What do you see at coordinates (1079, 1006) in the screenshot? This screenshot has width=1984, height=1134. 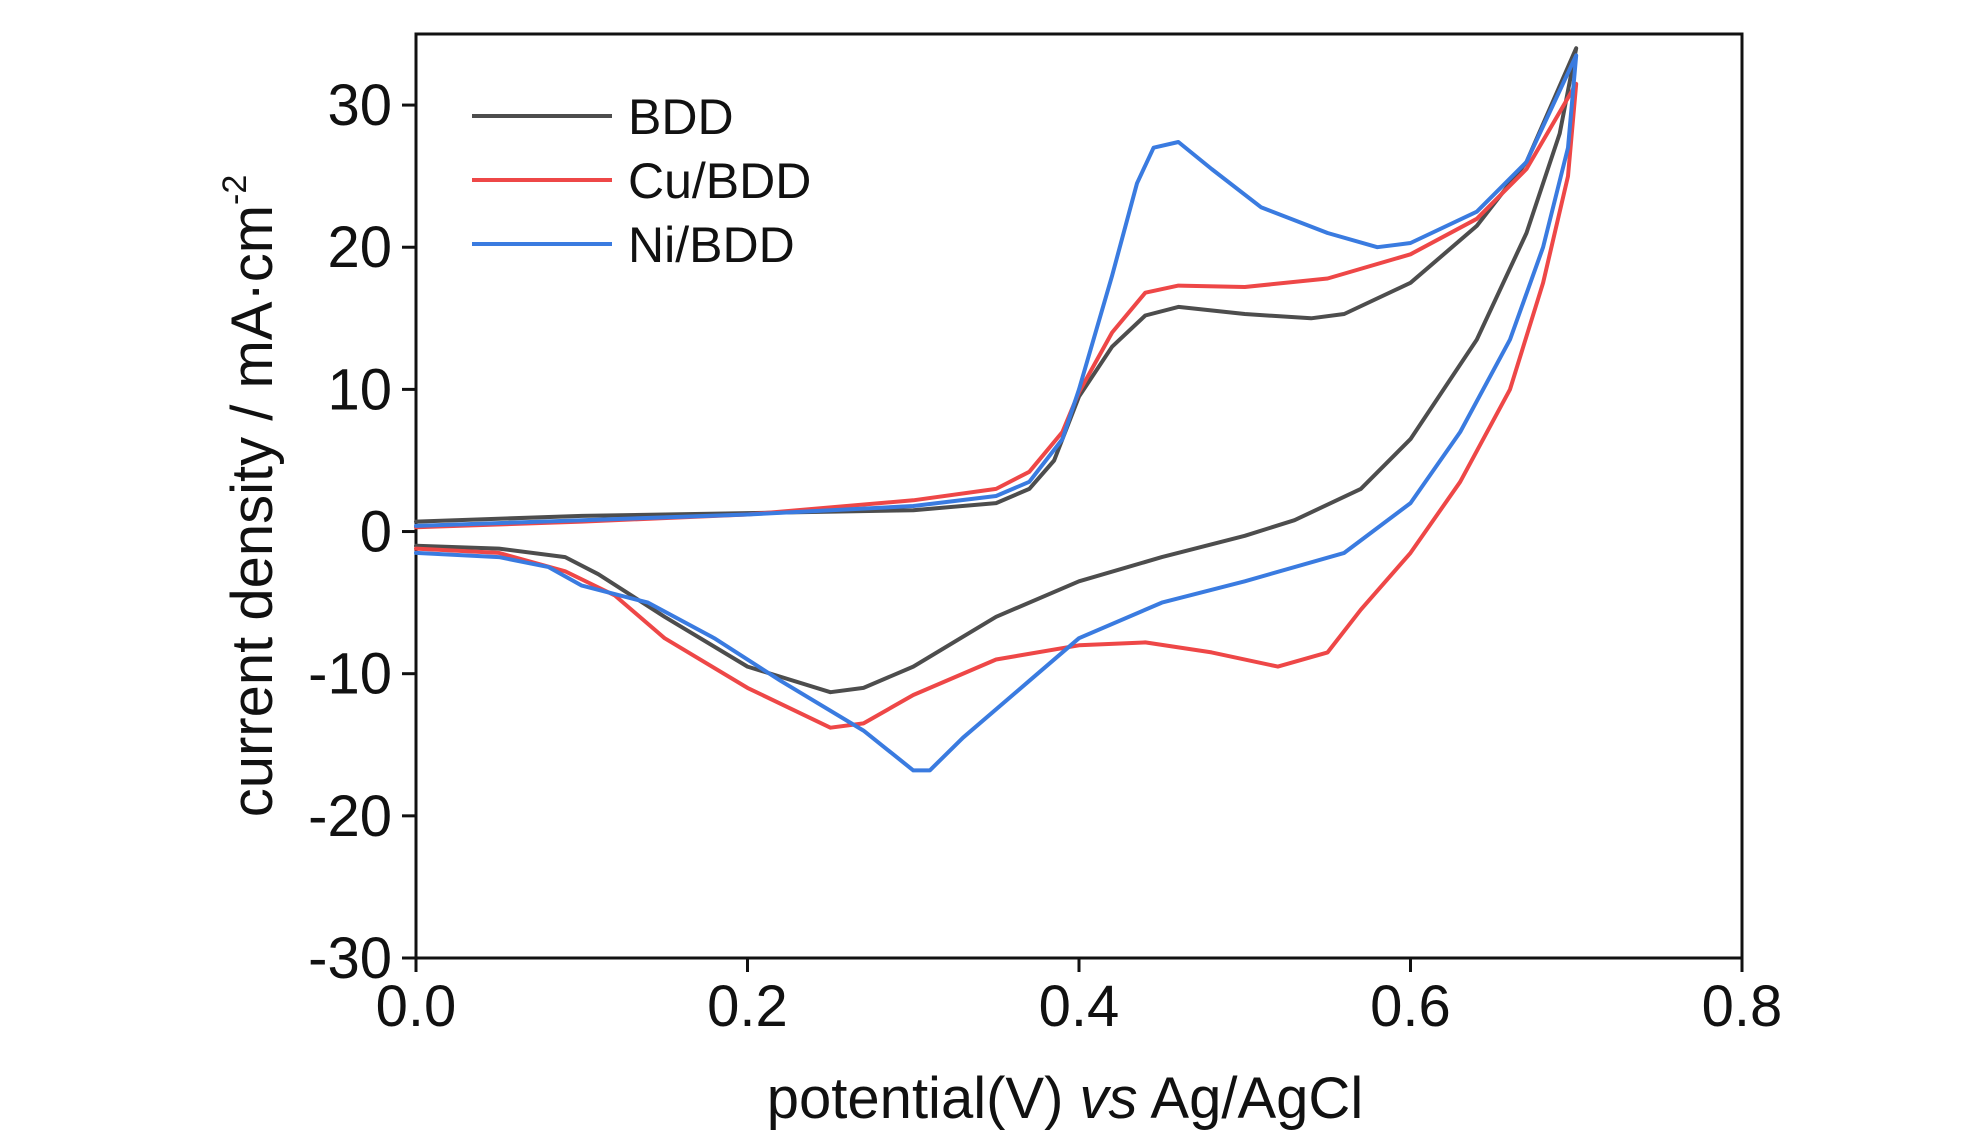 I see `x-tick-label: 0.4` at bounding box center [1079, 1006].